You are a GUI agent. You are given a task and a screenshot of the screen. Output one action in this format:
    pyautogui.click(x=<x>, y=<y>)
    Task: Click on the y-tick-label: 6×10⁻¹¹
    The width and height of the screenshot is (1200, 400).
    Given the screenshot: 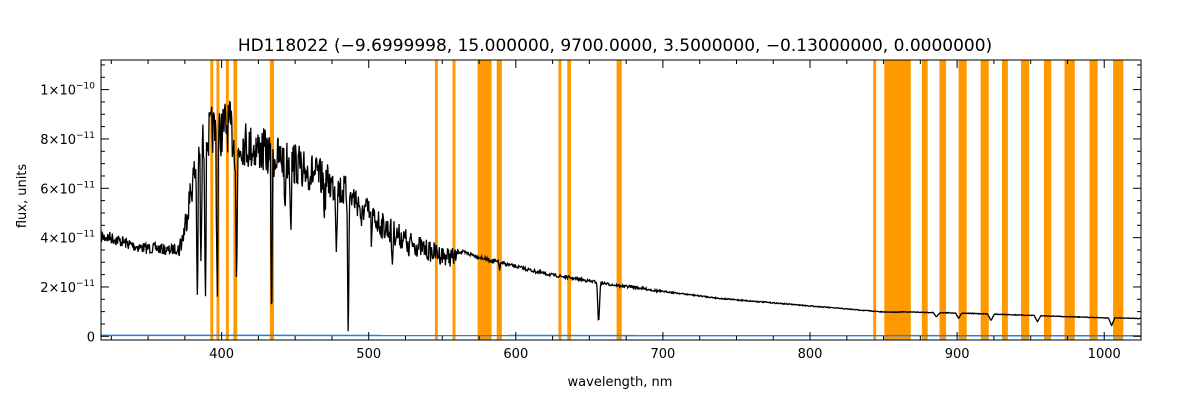 What is the action you would take?
    pyautogui.click(x=67, y=188)
    